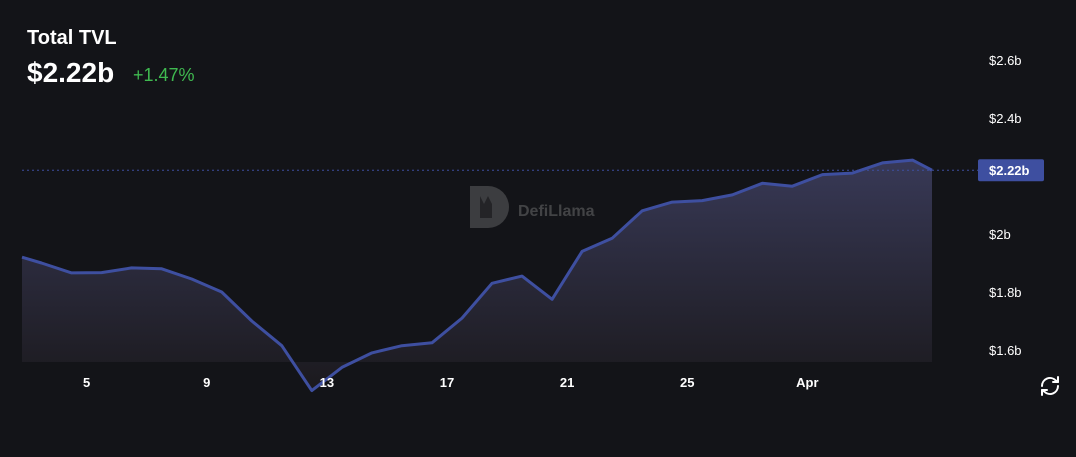 This screenshot has height=457, width=1076. What do you see at coordinates (206, 382) in the screenshot?
I see `x-tick-label: 9` at bounding box center [206, 382].